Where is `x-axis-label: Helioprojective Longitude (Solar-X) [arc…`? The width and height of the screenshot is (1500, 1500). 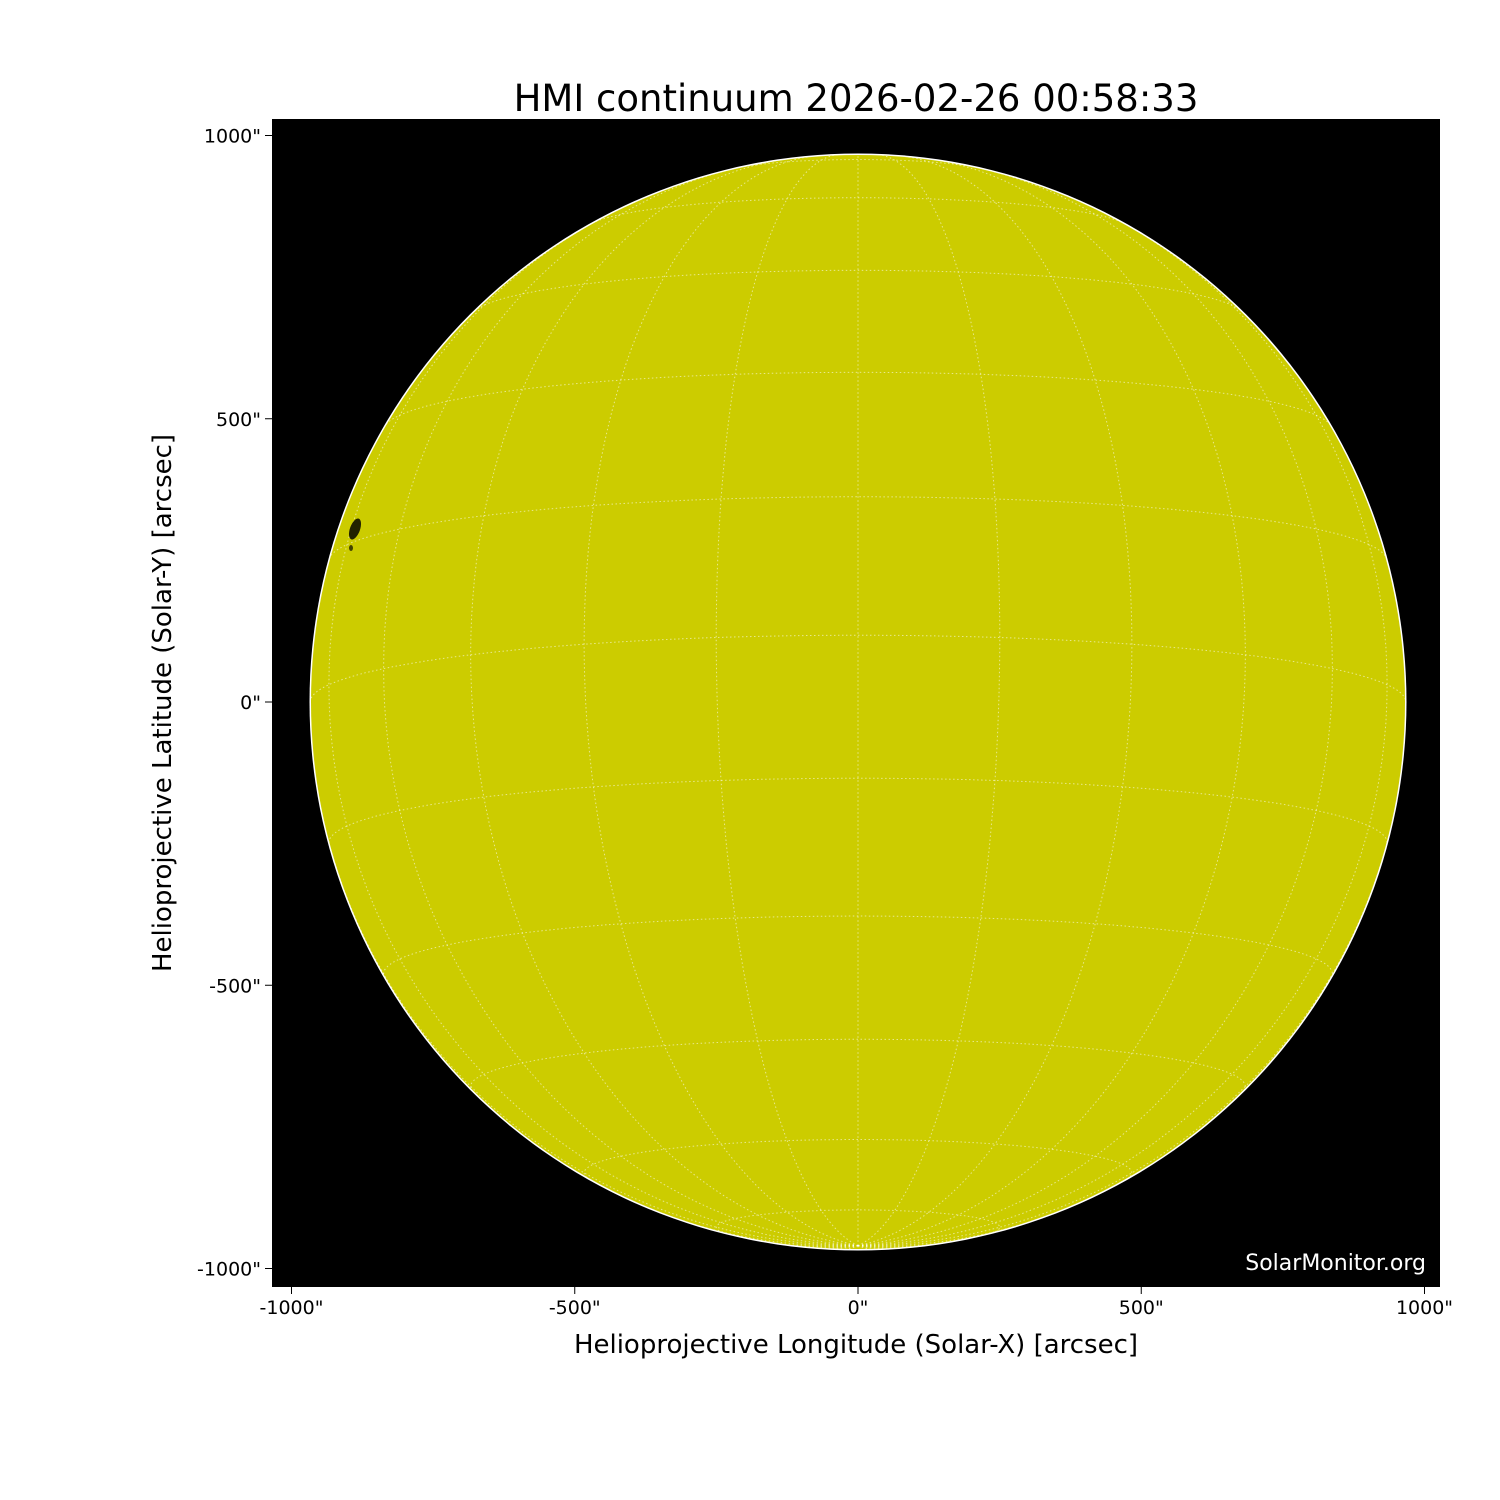 x-axis-label: Helioprojective Longitude (Solar-X) [arc… is located at coordinates (856, 1345).